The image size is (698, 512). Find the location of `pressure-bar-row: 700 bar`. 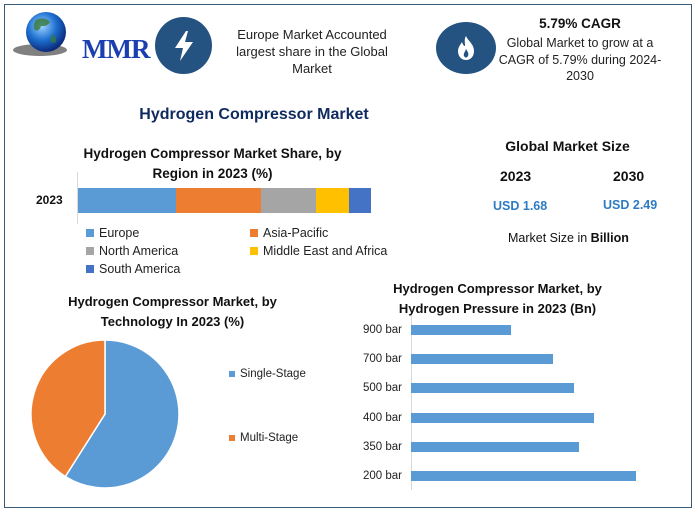

pressure-bar-row: 700 bar is located at coordinates (510, 359).